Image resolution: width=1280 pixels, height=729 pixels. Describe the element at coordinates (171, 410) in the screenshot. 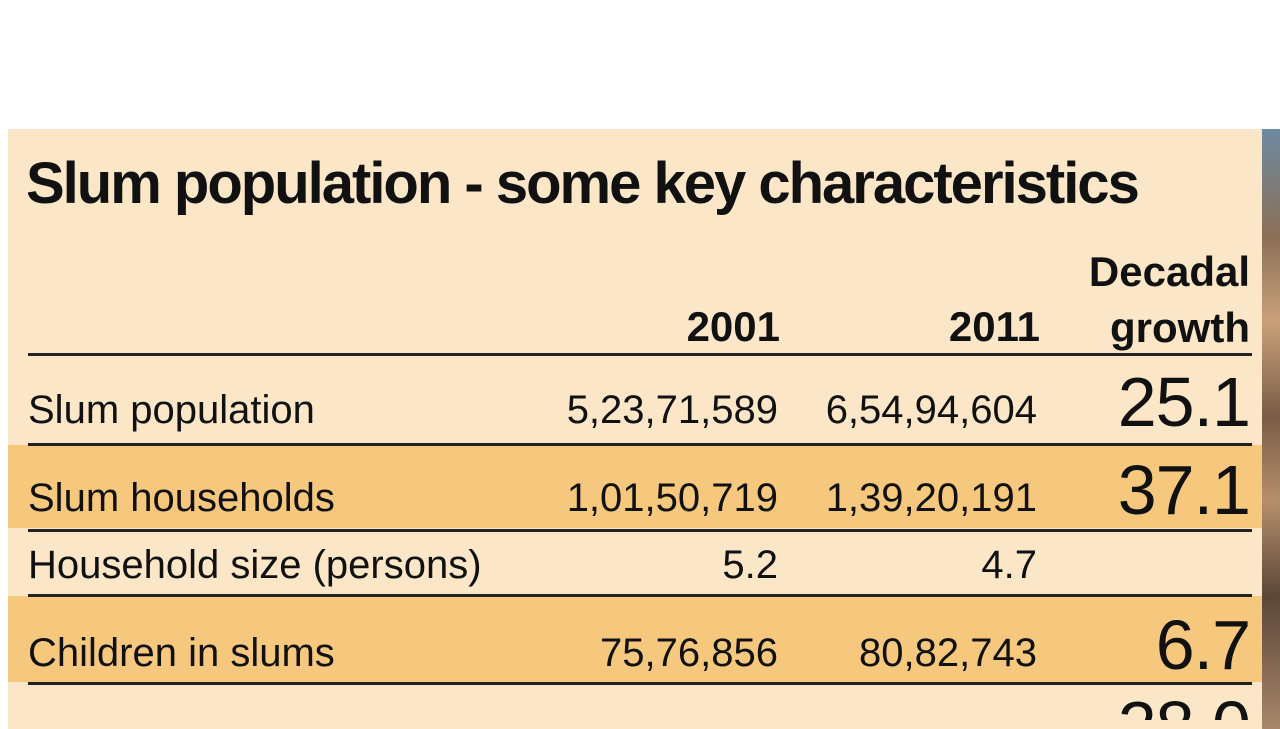

I see `row-label: Slum population` at that location.